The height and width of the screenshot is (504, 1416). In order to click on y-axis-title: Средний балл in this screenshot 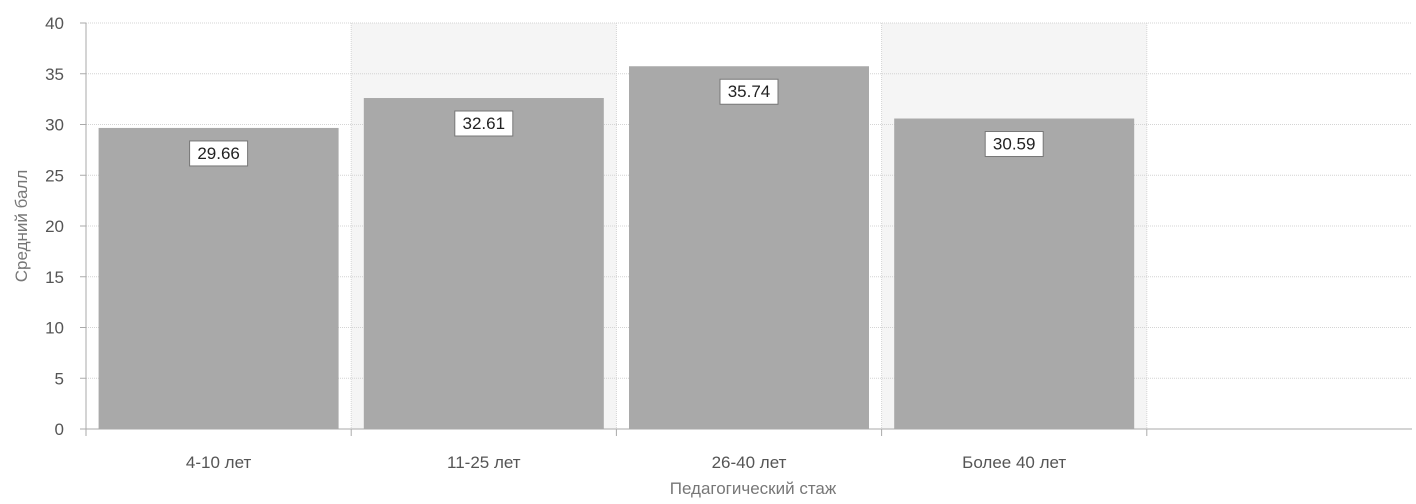, I will do `click(21, 226)`.